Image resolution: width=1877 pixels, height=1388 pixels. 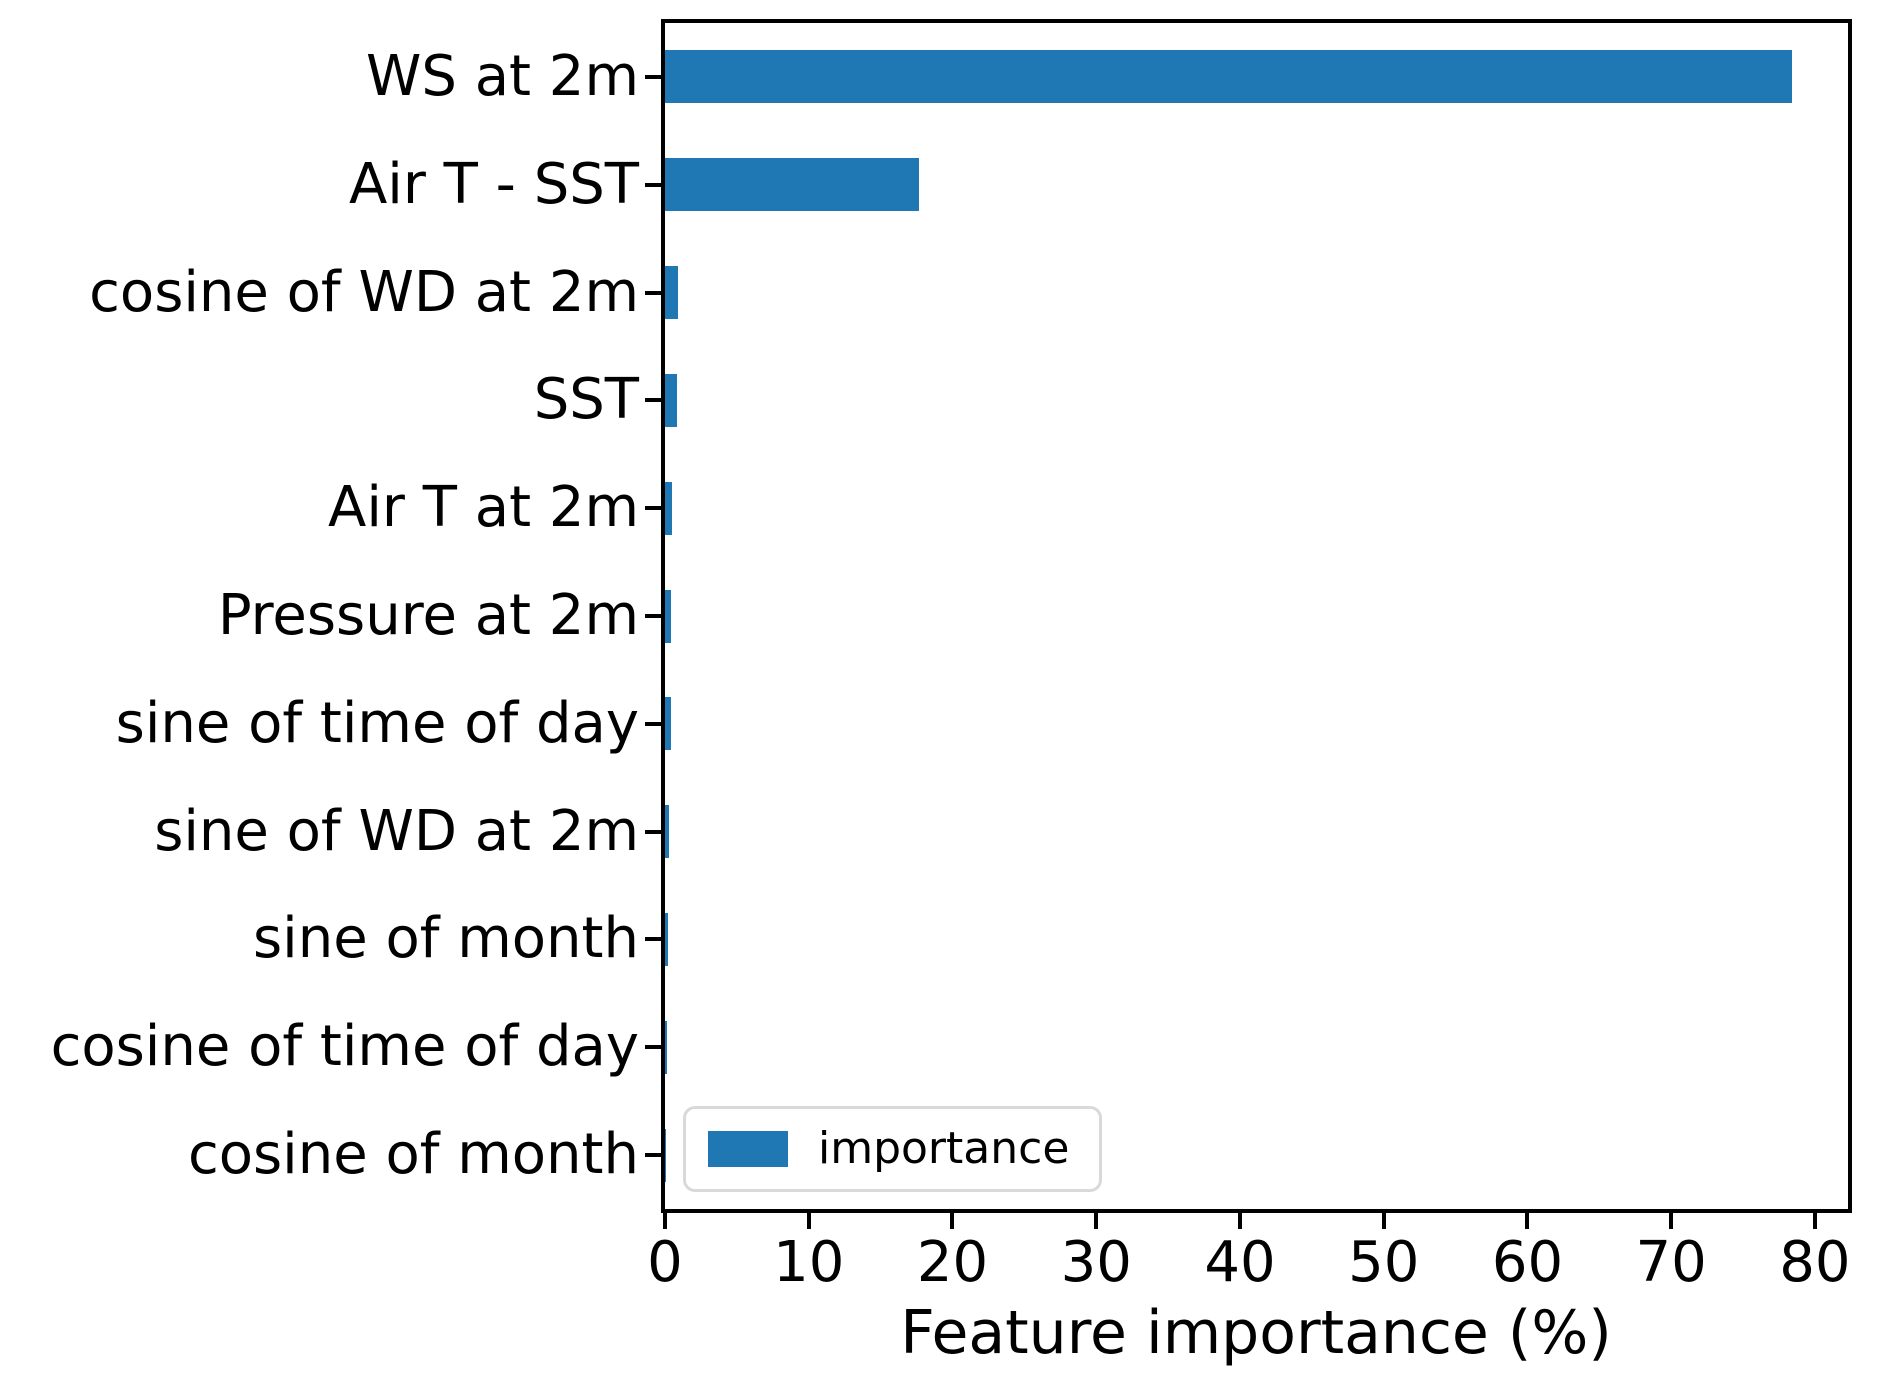 I want to click on y-tick-label: sine of month, so click(x=445, y=939).